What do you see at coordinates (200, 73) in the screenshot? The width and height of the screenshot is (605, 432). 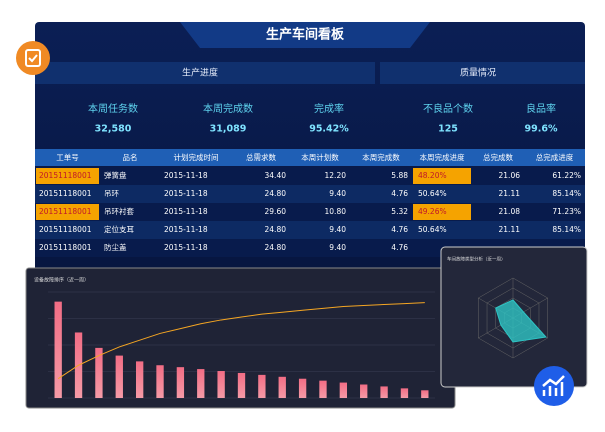 I see `section-title: 生产进度` at bounding box center [200, 73].